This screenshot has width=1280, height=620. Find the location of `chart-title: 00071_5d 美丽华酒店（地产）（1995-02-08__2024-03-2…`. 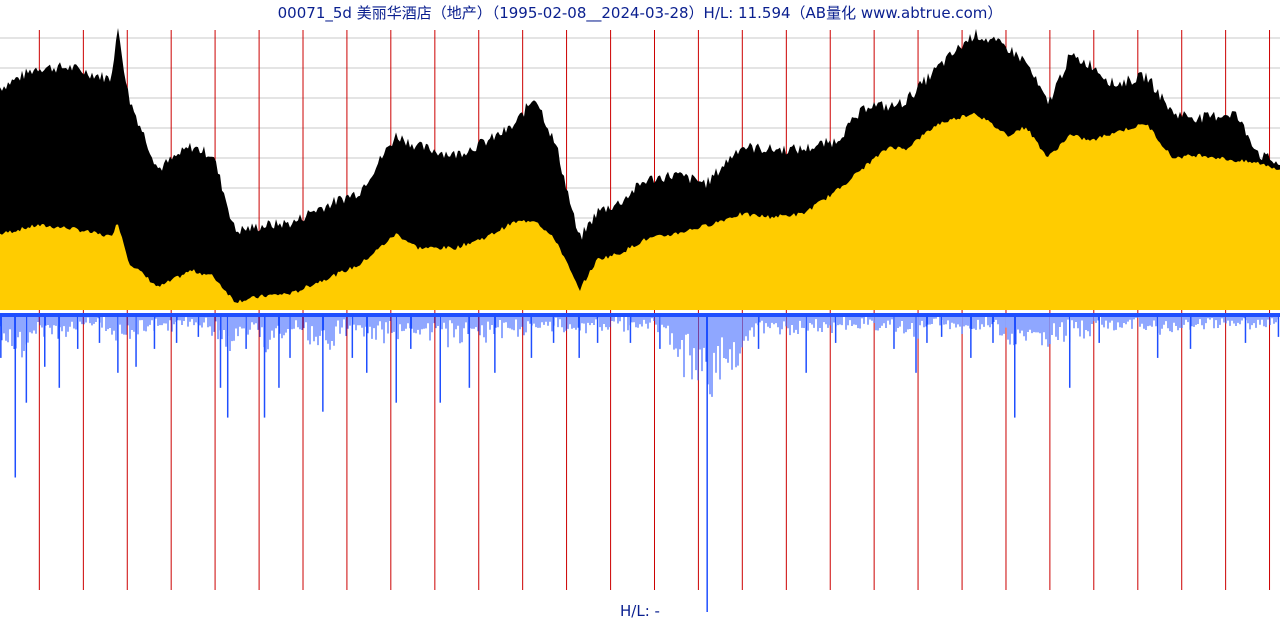

chart-title: 00071_5d 美丽华酒店（地产）（1995-02-08__2024-03-2… is located at coordinates (640, 13).